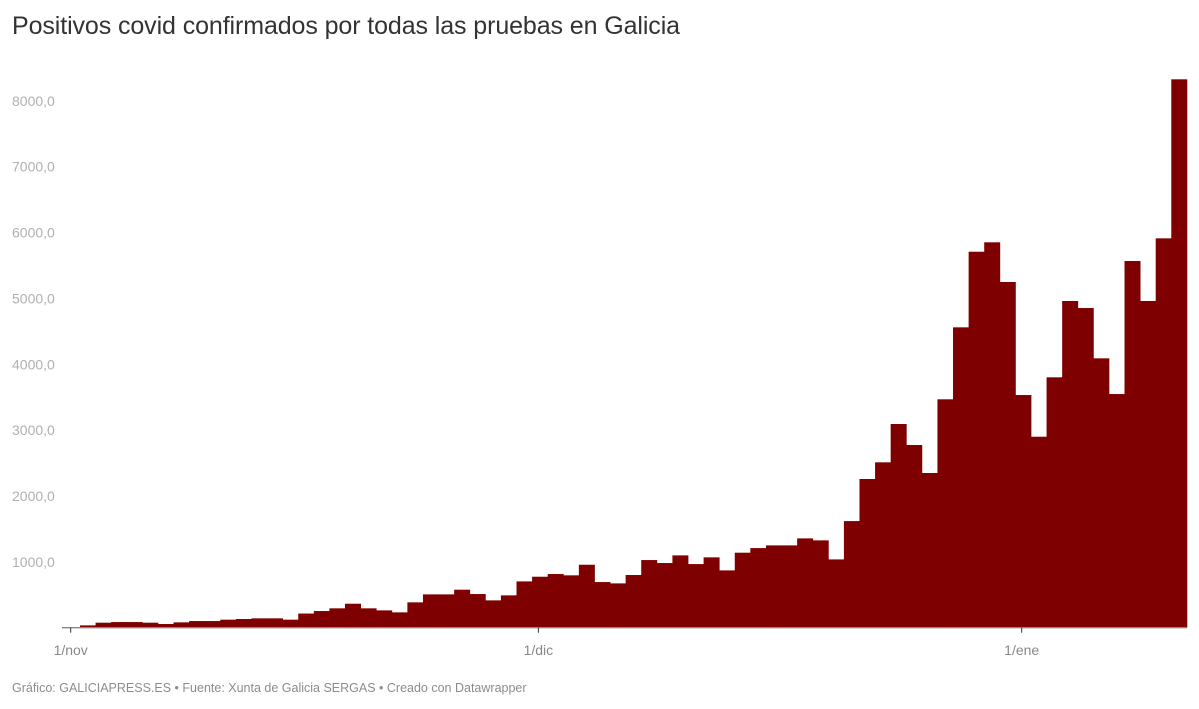 The width and height of the screenshot is (1199, 709). Describe the element at coordinates (711, 592) in the screenshot. I see `bar-12-dic` at that location.